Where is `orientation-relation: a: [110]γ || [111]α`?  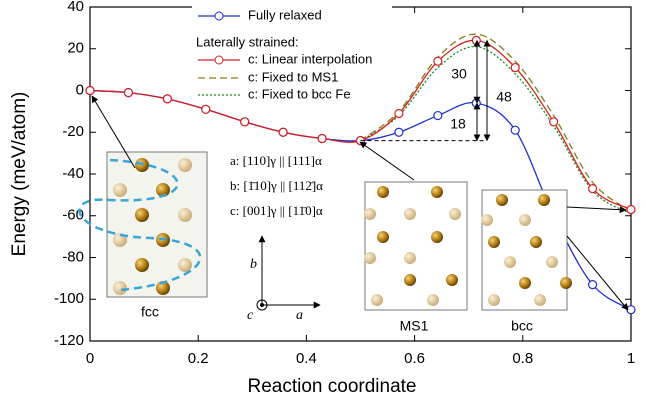 orientation-relation: a: [110]γ || [111]α is located at coordinates (276, 160).